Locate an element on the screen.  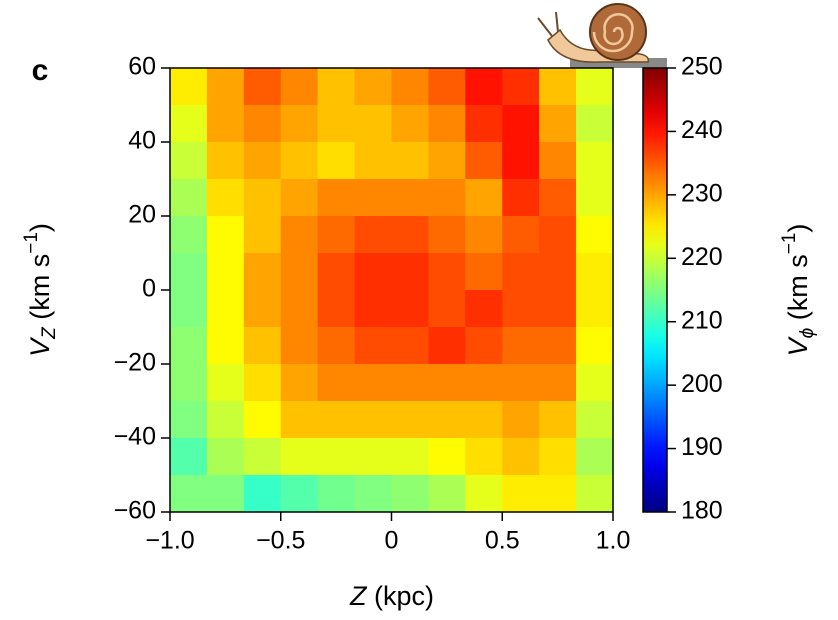
snail is located at coordinates (602, 35).